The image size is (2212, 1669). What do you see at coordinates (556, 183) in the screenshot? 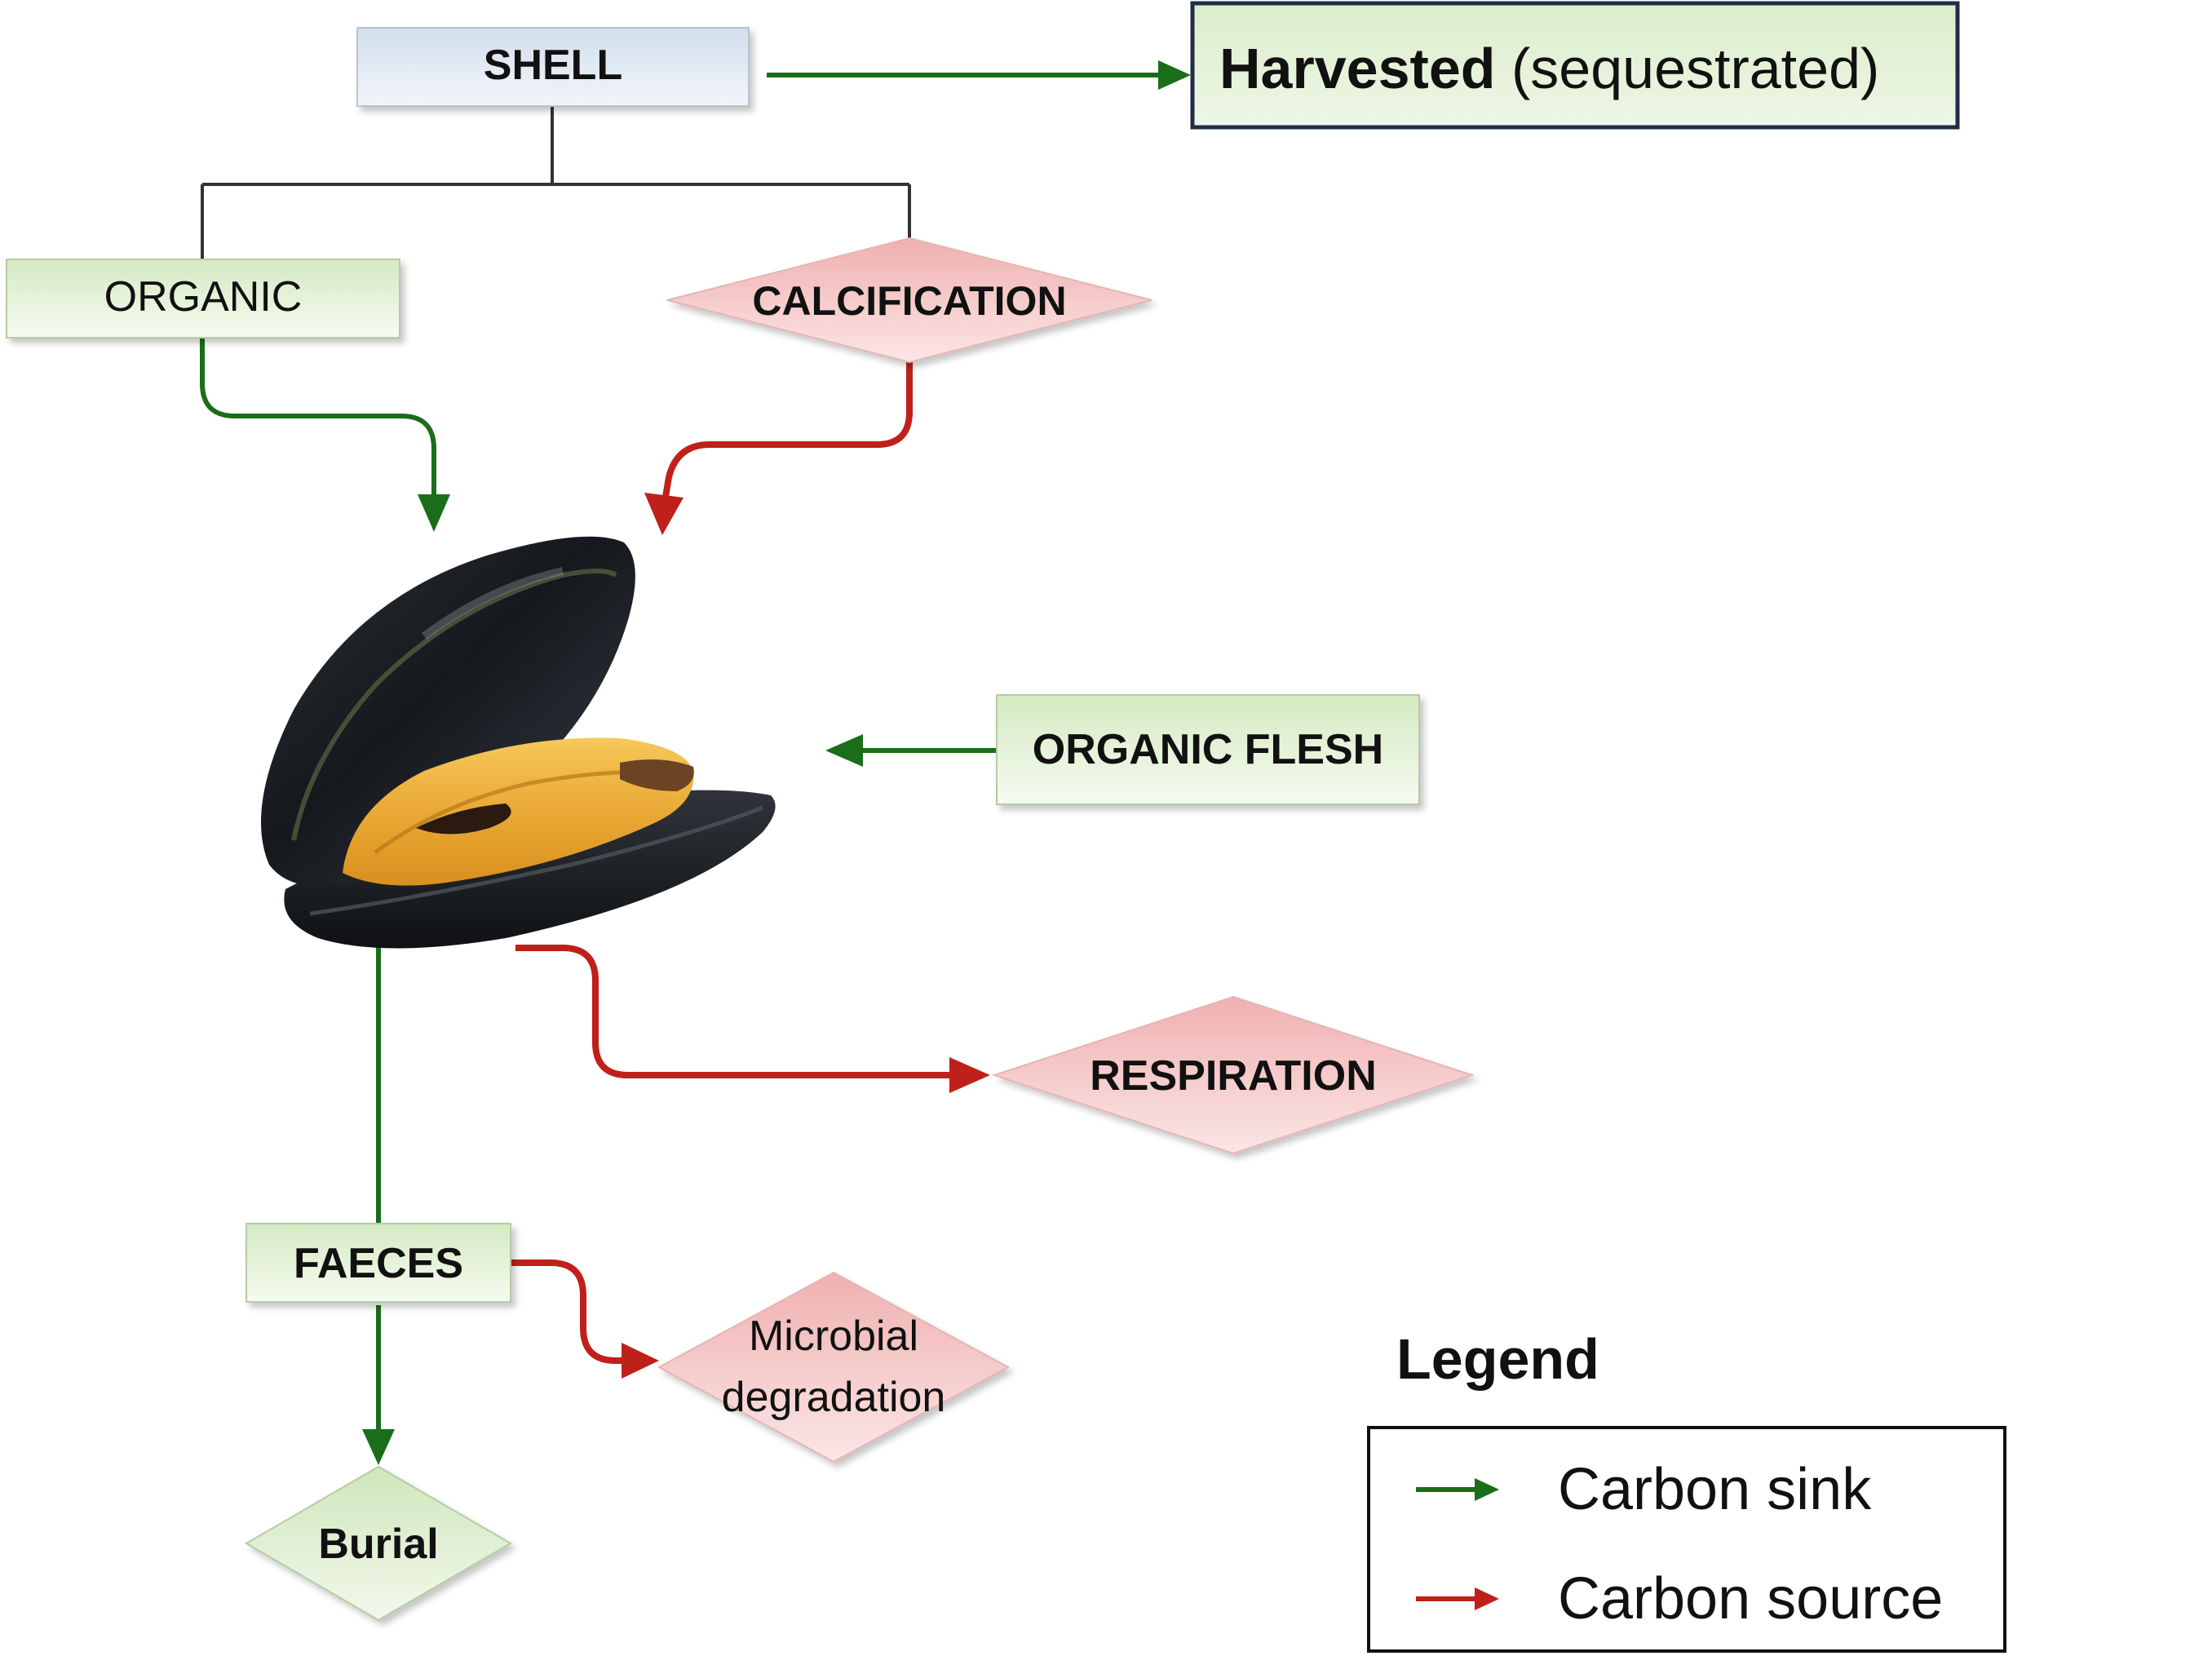
I see `shell-connector-lines` at bounding box center [556, 183].